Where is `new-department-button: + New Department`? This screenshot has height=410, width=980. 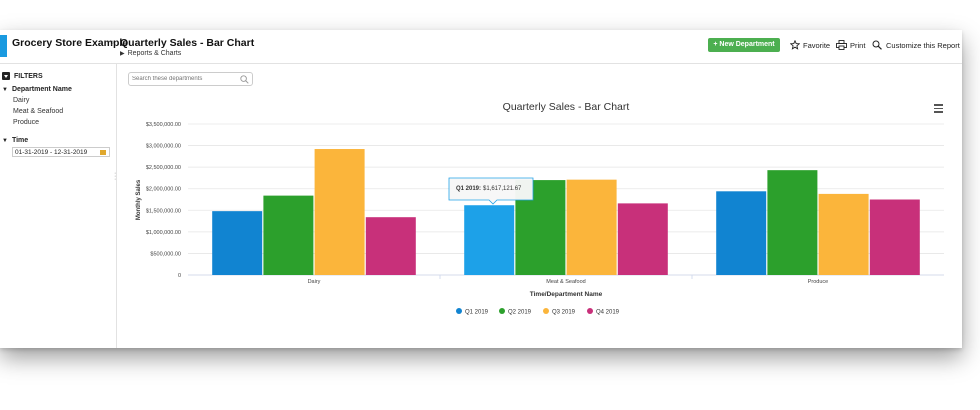
new-department-button: + New Department is located at coordinates (744, 45).